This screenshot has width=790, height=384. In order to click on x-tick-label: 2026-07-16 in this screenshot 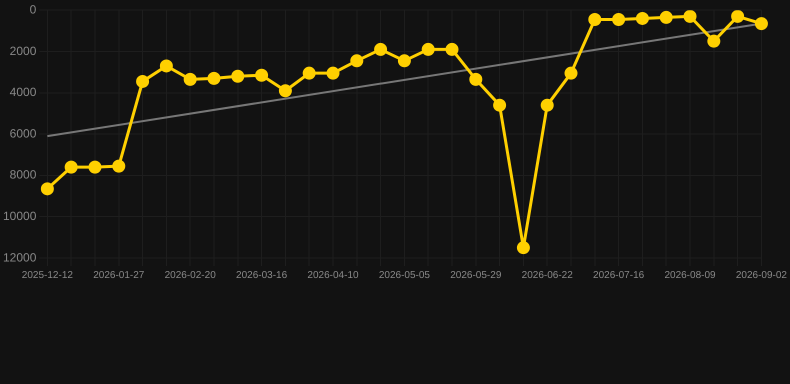, I will do `click(619, 275)`.